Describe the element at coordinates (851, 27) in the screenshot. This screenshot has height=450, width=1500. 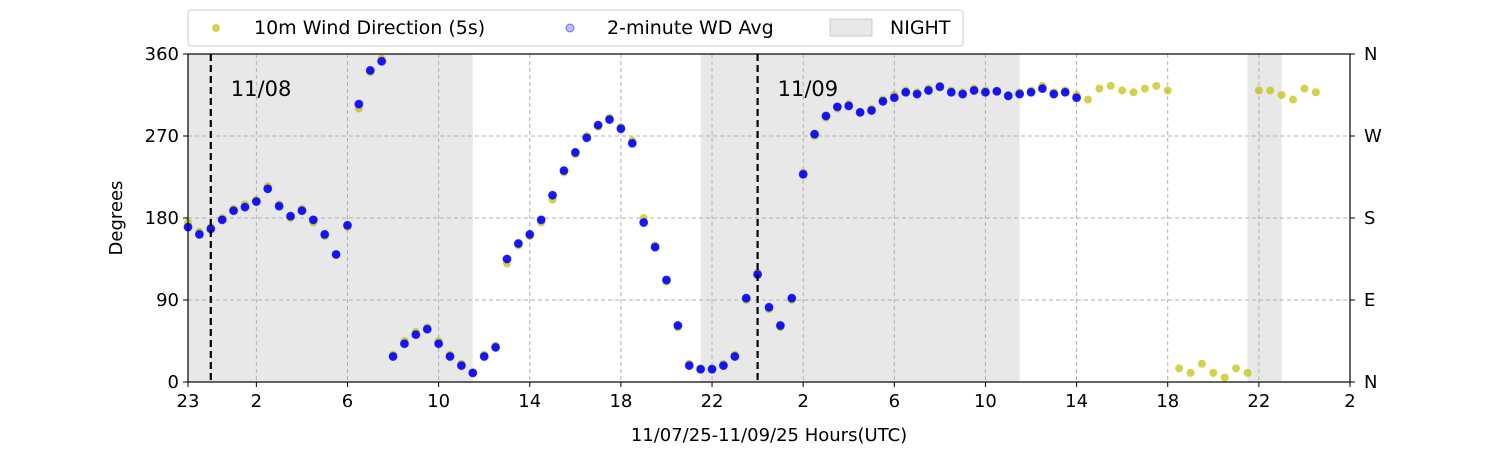
I see `legend-marker-night` at that location.